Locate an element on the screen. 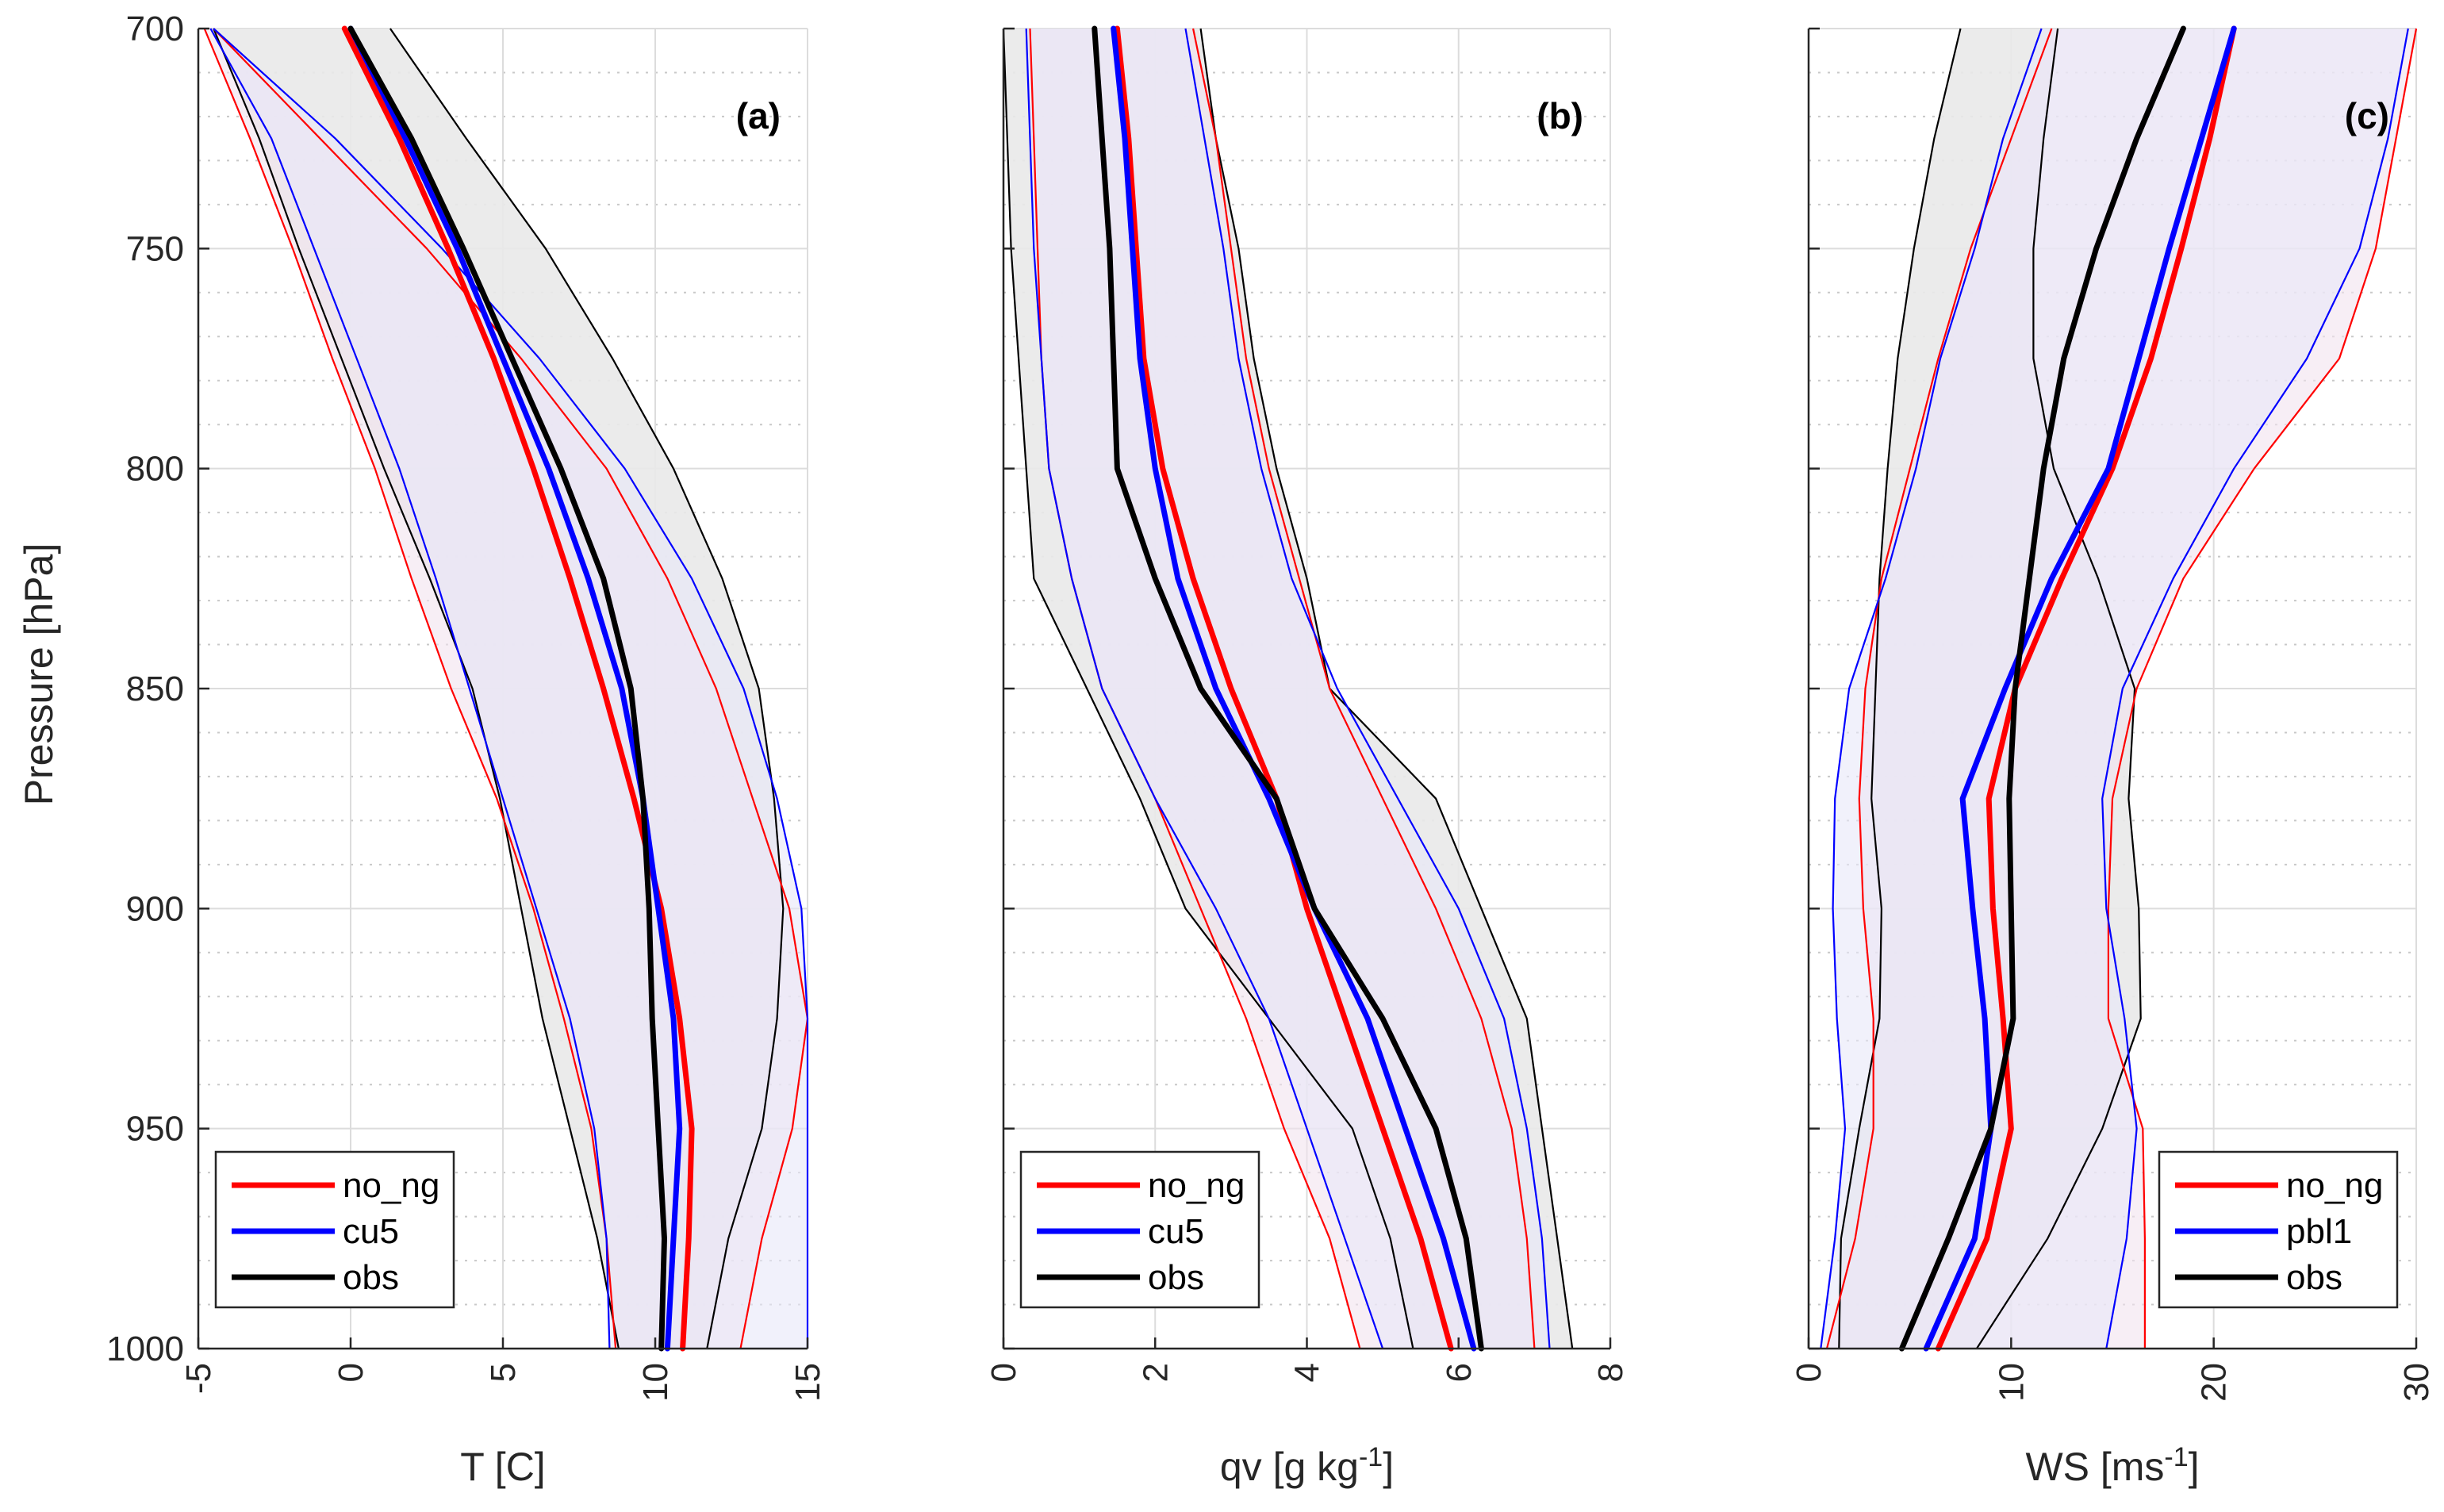  x-tick-label: 5 is located at coordinates (503, 1373).